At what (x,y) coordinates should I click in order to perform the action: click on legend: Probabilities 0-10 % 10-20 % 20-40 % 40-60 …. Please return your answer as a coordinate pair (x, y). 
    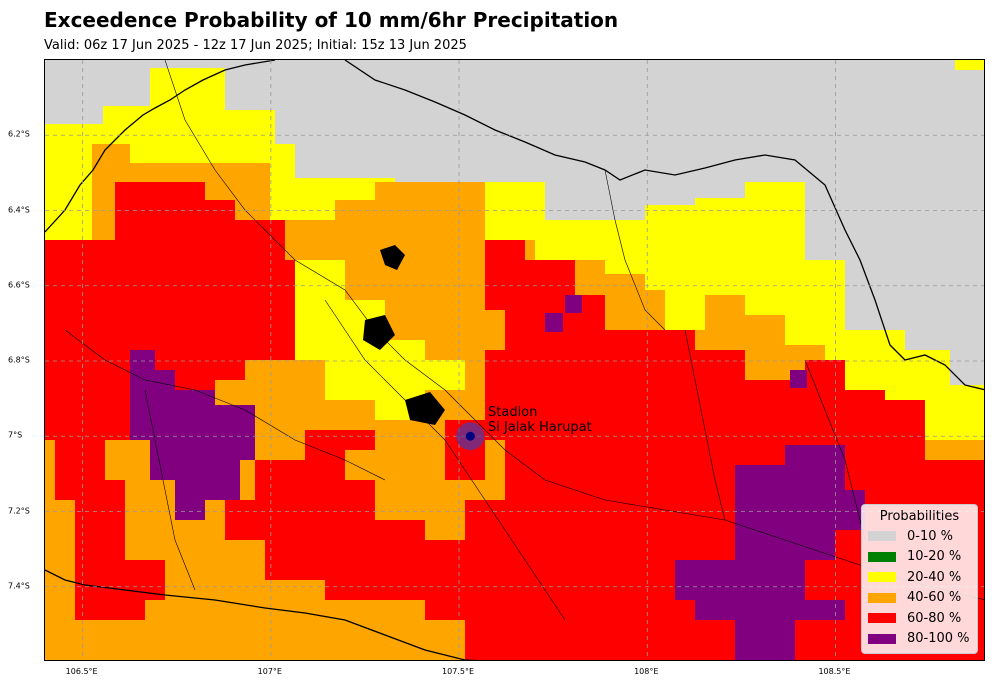
    Looking at the image, I should click on (919, 579).